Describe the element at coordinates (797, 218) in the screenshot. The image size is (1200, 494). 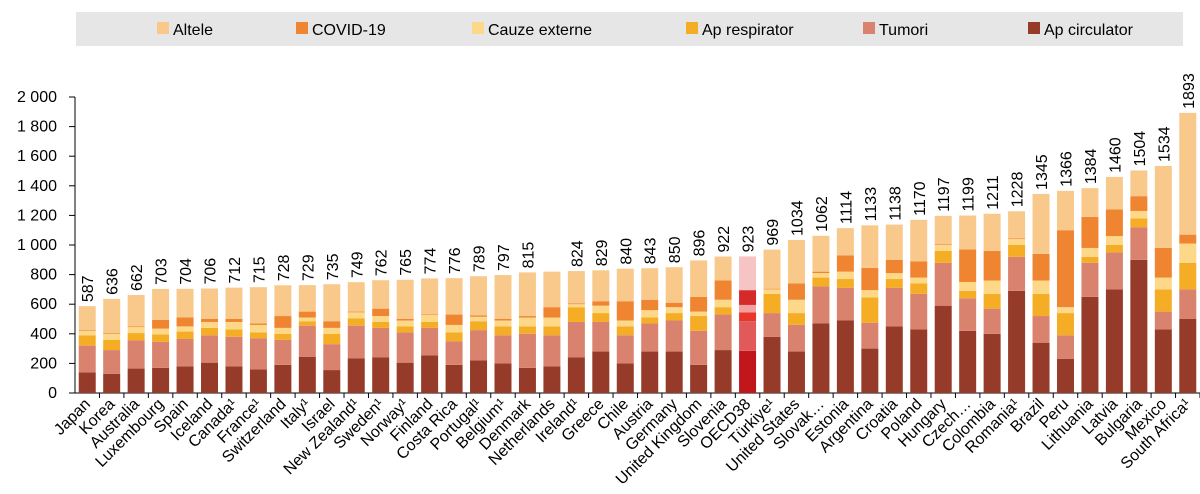
I see `total-label: 1034` at that location.